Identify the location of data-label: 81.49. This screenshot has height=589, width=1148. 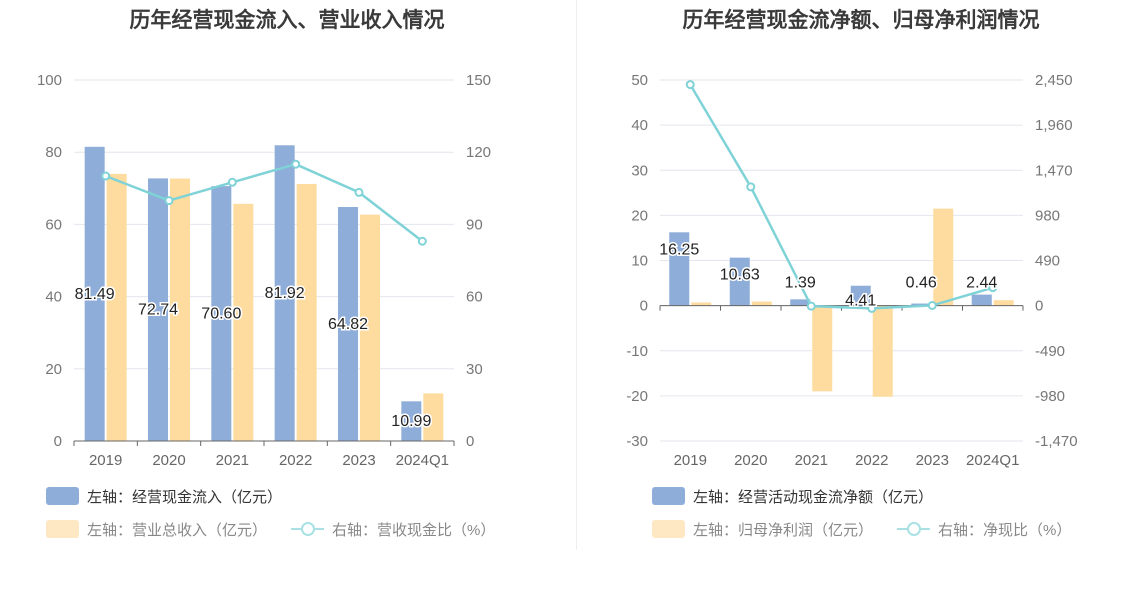
(95, 294).